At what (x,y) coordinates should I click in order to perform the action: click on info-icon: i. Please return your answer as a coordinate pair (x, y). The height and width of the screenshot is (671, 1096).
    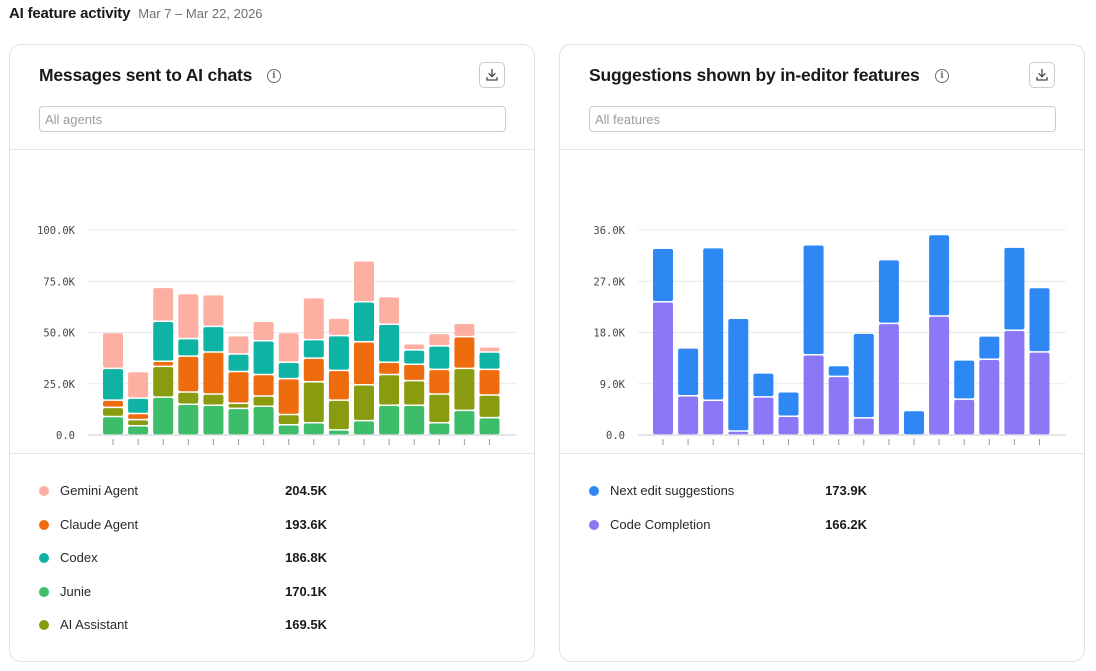
    Looking at the image, I should click on (274, 76).